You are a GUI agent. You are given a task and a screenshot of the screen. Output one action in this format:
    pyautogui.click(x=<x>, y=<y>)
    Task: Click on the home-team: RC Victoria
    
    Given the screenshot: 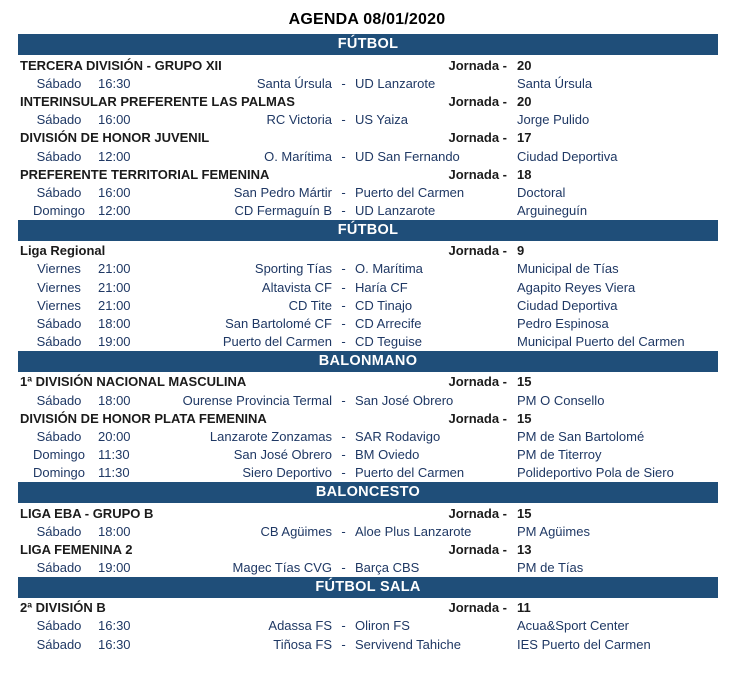 What is the action you would take?
    pyautogui.click(x=299, y=120)
    